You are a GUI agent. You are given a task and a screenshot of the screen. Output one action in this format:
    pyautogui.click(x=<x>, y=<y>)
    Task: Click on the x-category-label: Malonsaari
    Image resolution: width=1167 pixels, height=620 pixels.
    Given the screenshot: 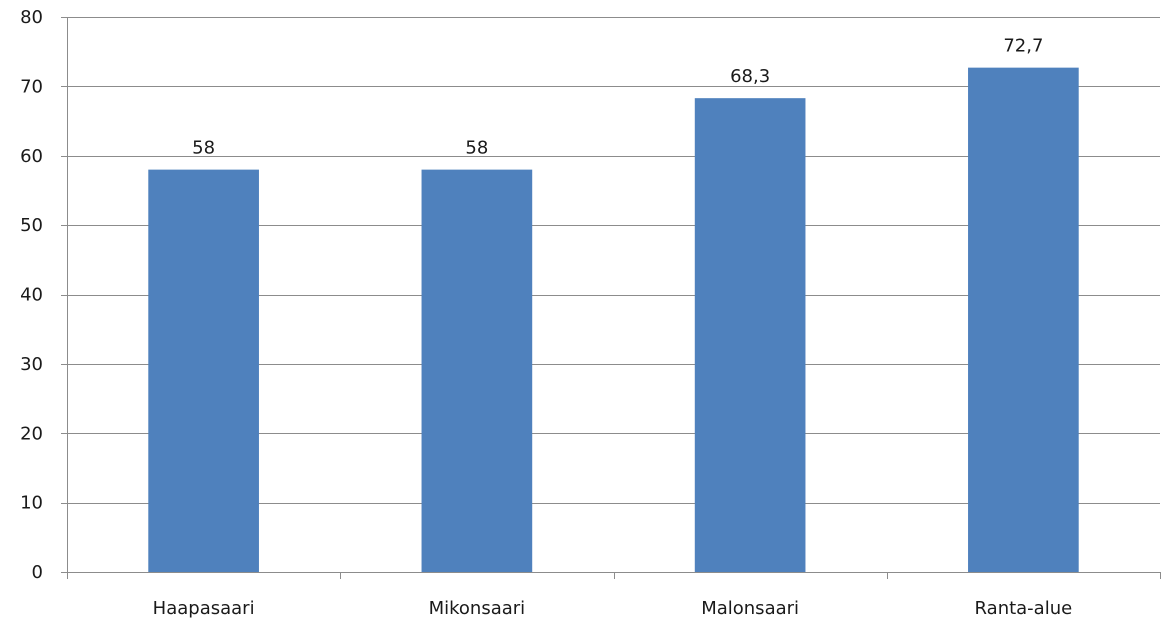 What is the action you would take?
    pyautogui.click(x=750, y=608)
    